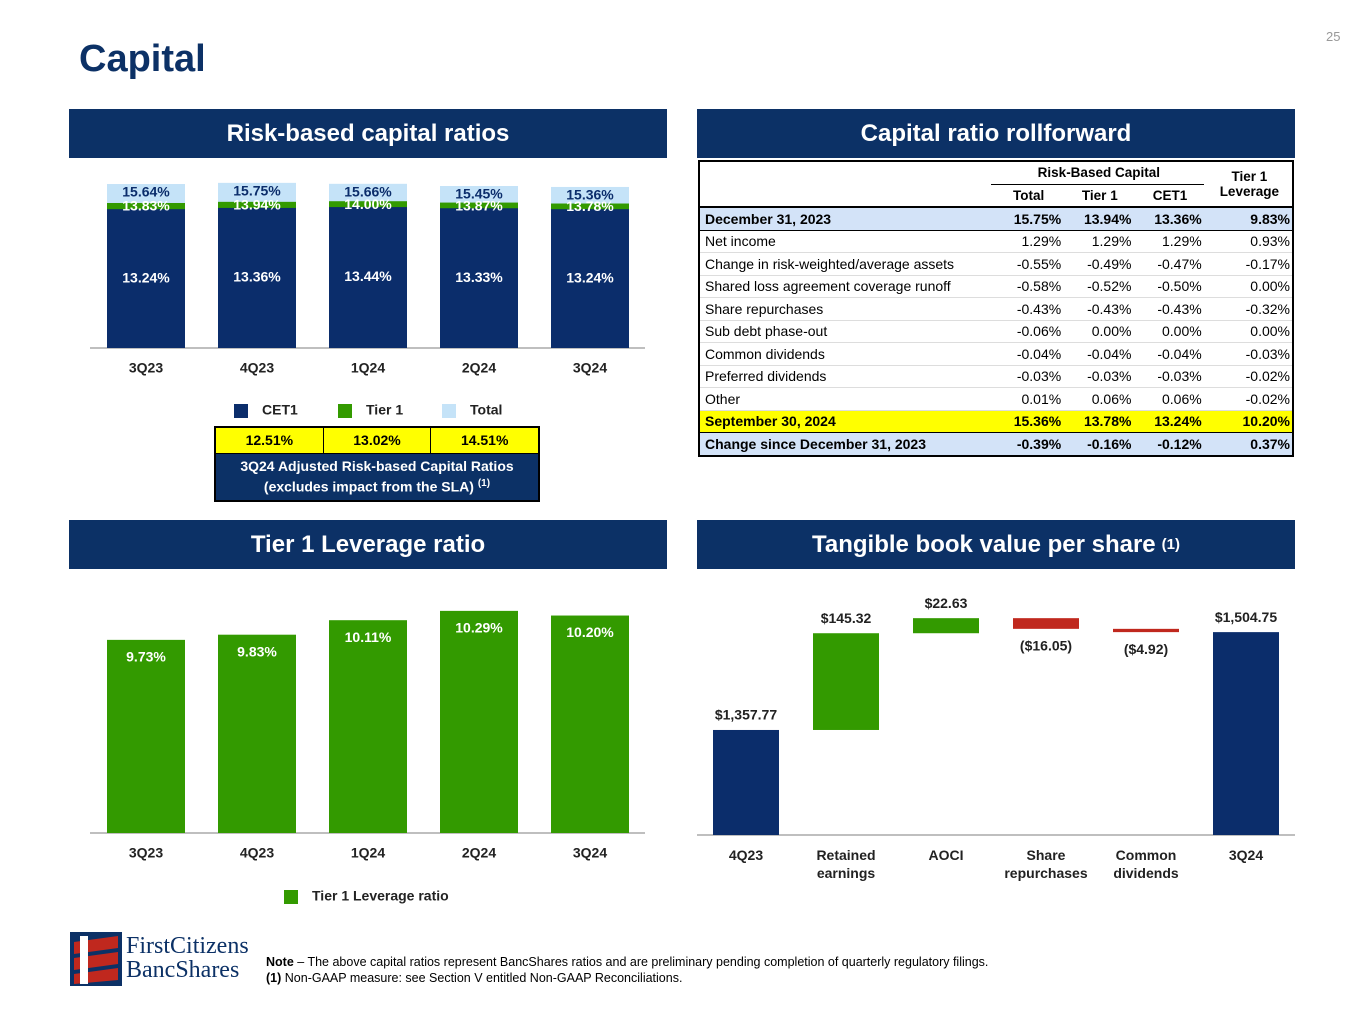  Describe the element at coordinates (845, 195) in the screenshot. I see `blank-header` at that location.